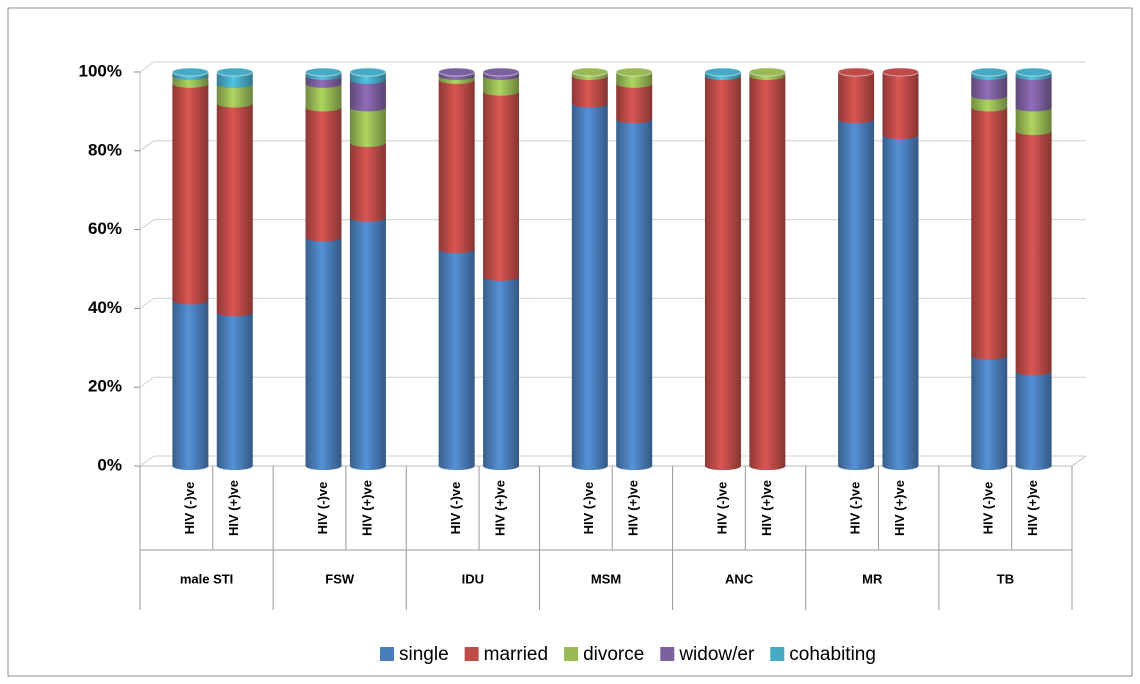 This screenshot has width=1140, height=684. I want to click on legend-label: married, so click(516, 654).